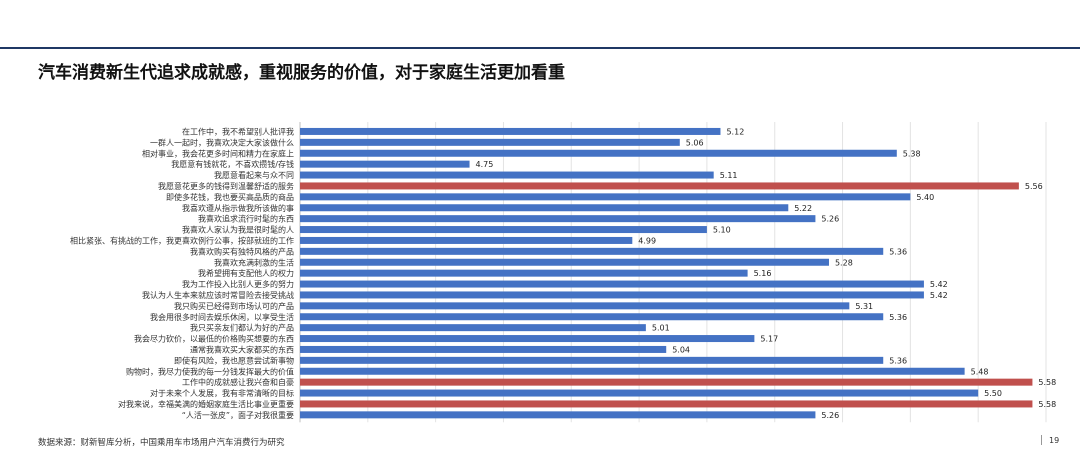 Image resolution: width=1080 pixels, height=449 pixels. Describe the element at coordinates (864, 306) in the screenshot. I see `value-label: 5.31` at that location.